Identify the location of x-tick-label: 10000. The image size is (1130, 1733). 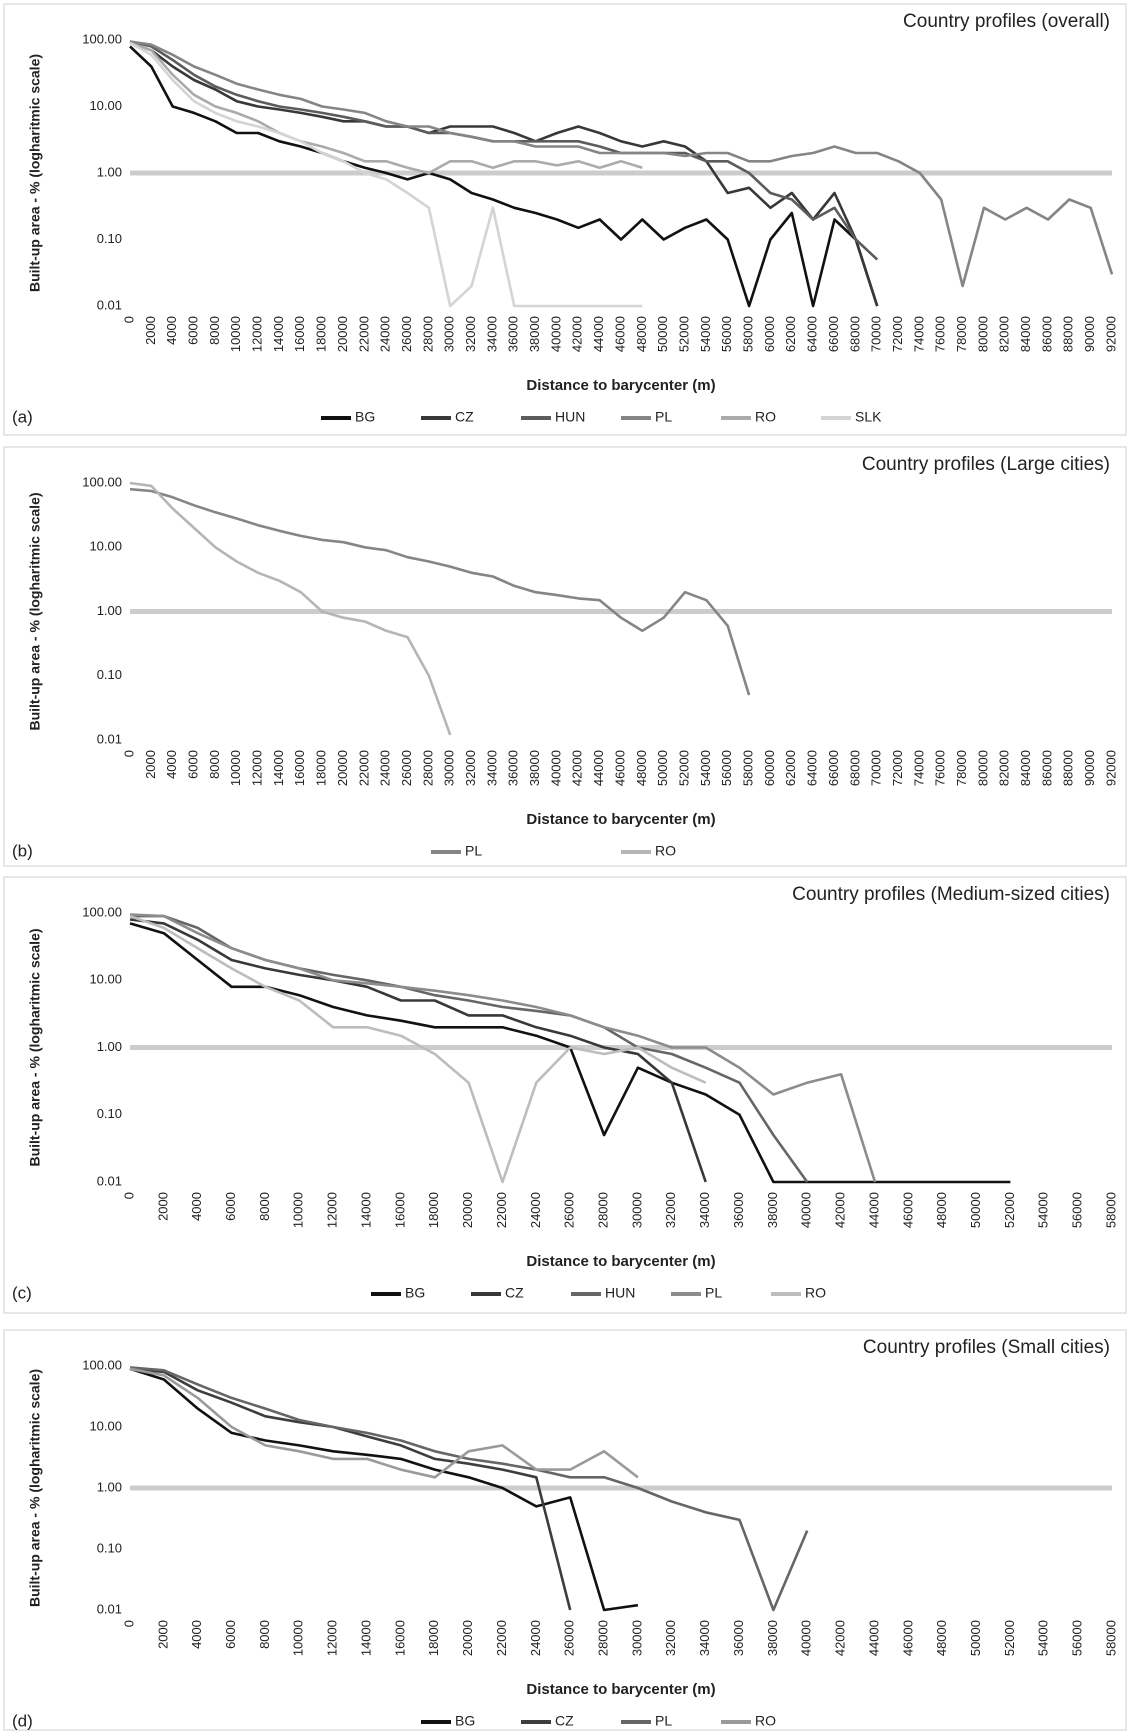
(235, 768).